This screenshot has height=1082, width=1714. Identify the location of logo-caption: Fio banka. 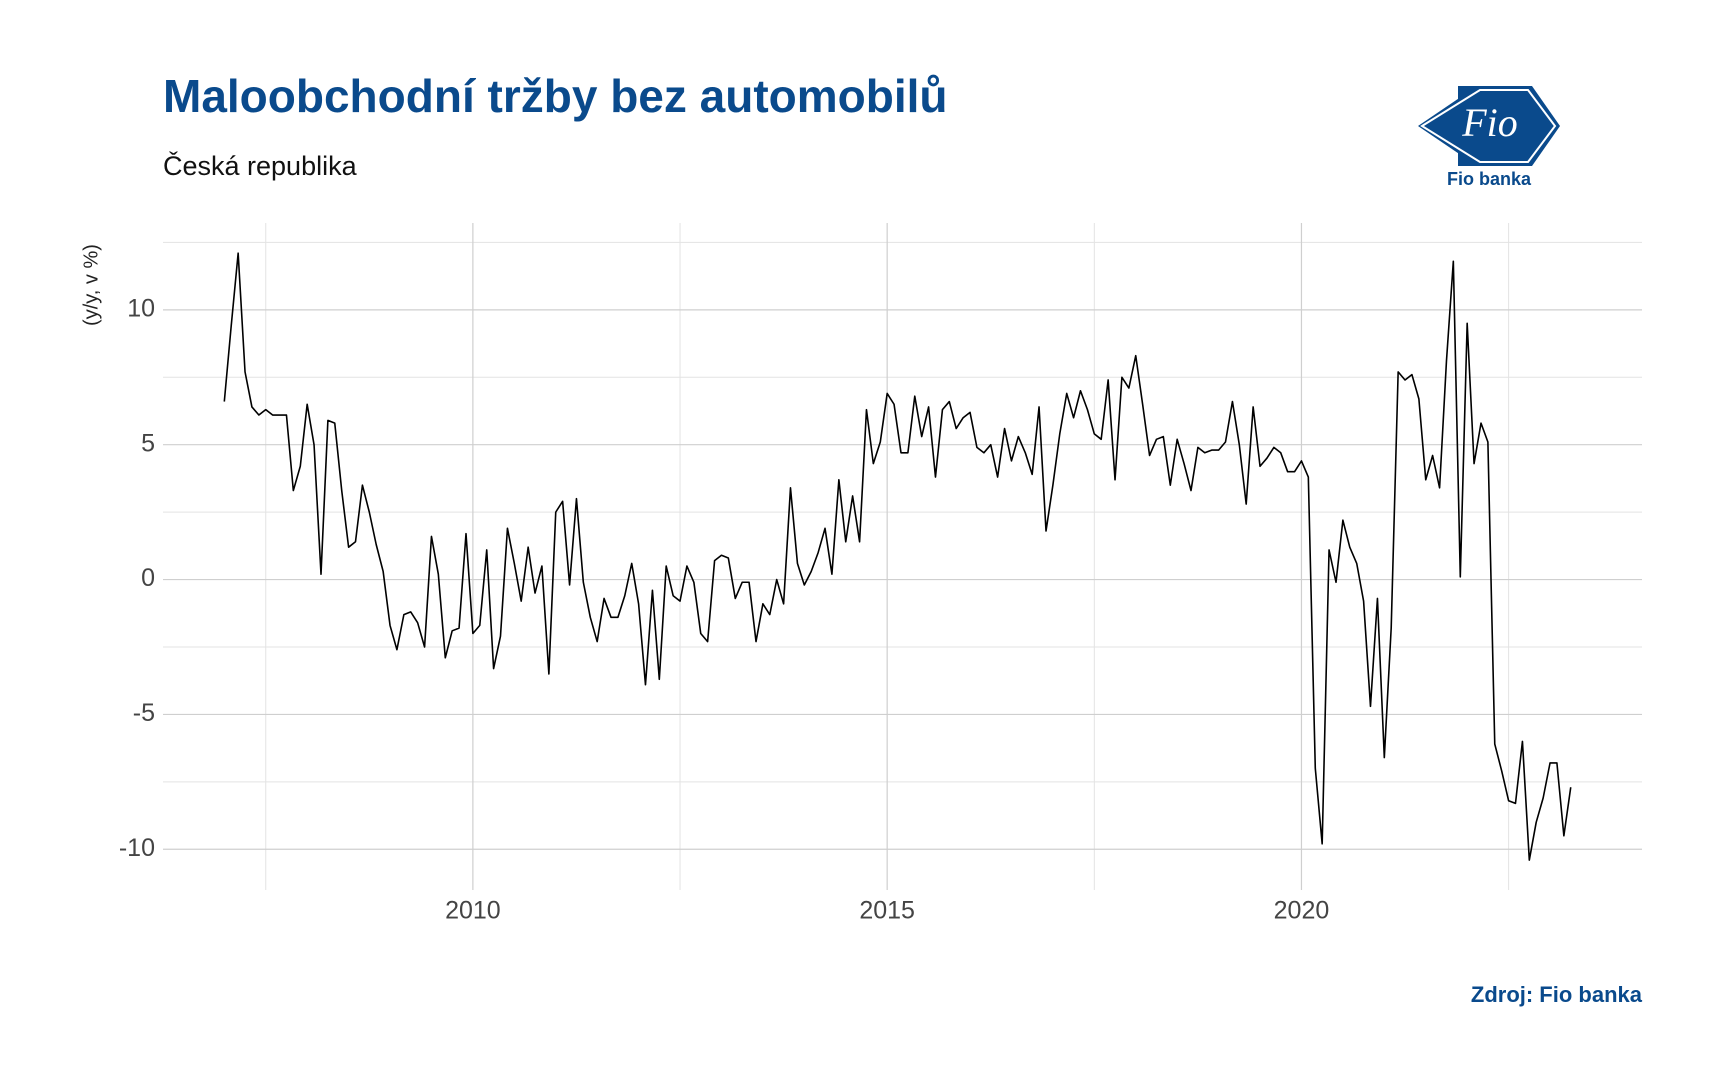
(1489, 179).